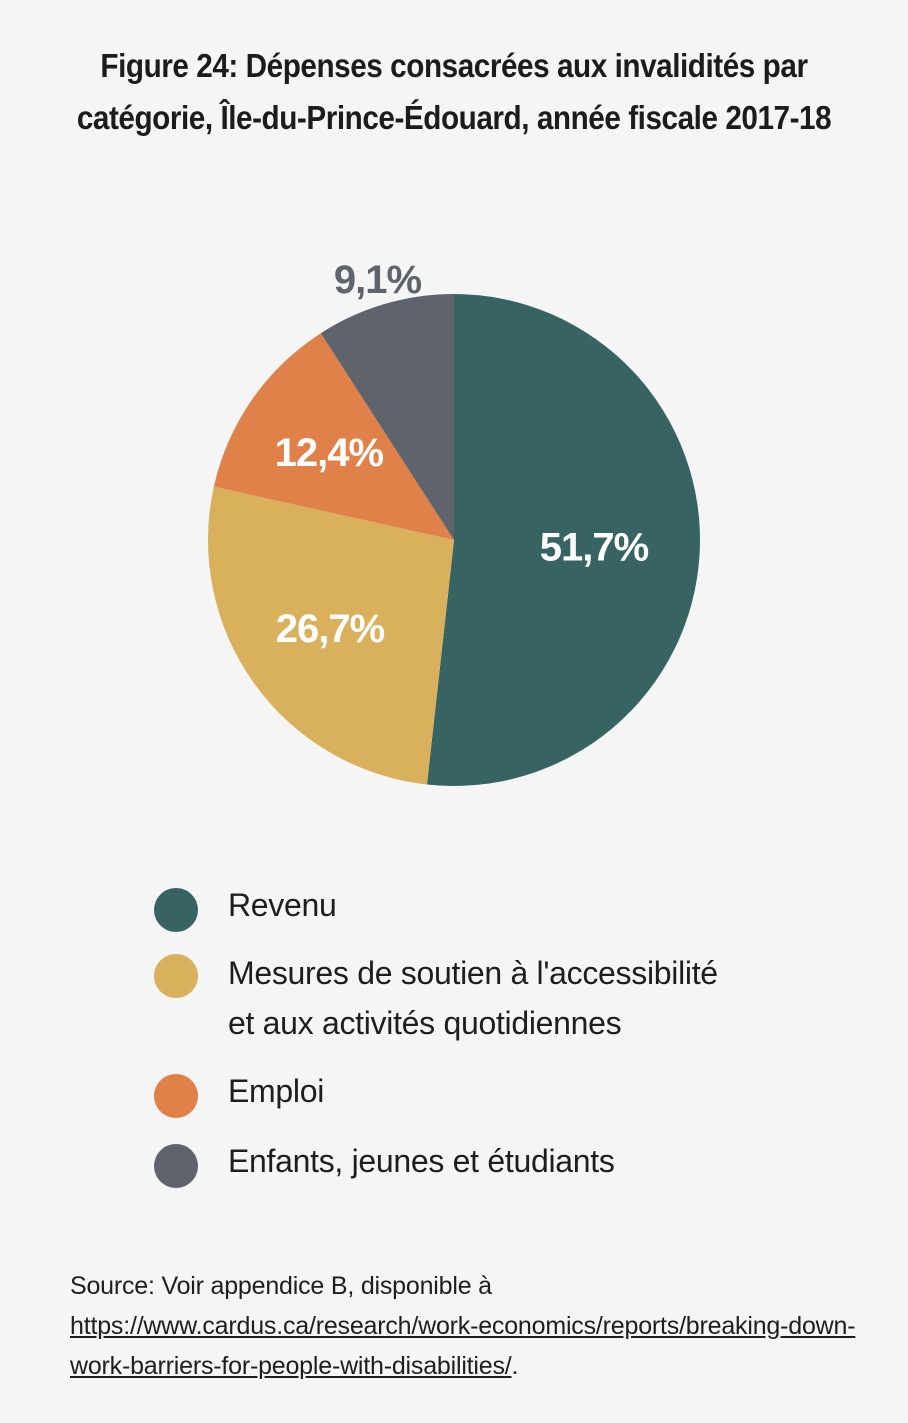  What do you see at coordinates (473, 973) in the screenshot?
I see `legend-label-accessibilite-line-1: Mesures de soutien à l'accessibilité` at bounding box center [473, 973].